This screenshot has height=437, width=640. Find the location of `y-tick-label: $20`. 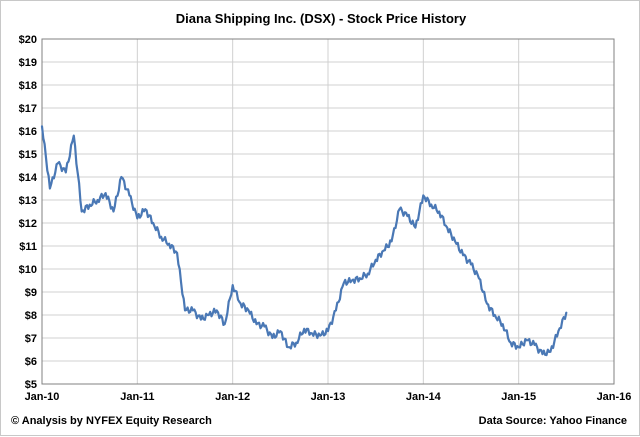

y-tick-label: $20 is located at coordinates (28, 40).